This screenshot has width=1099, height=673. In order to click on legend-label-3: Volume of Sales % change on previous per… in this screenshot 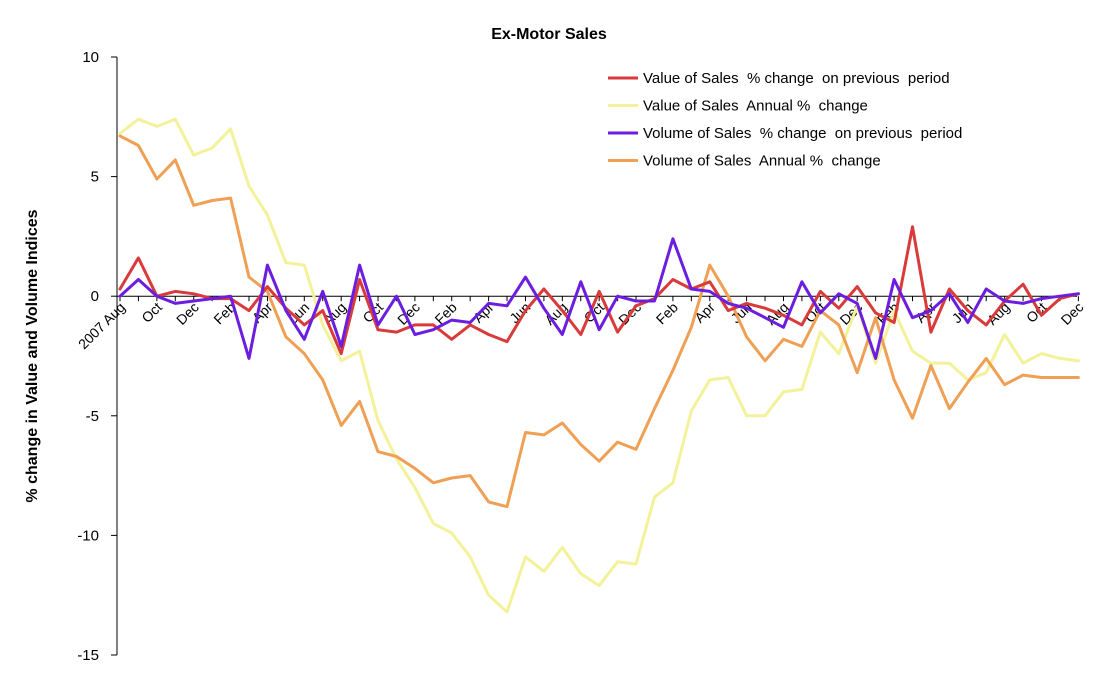, I will do `click(802, 133)`.